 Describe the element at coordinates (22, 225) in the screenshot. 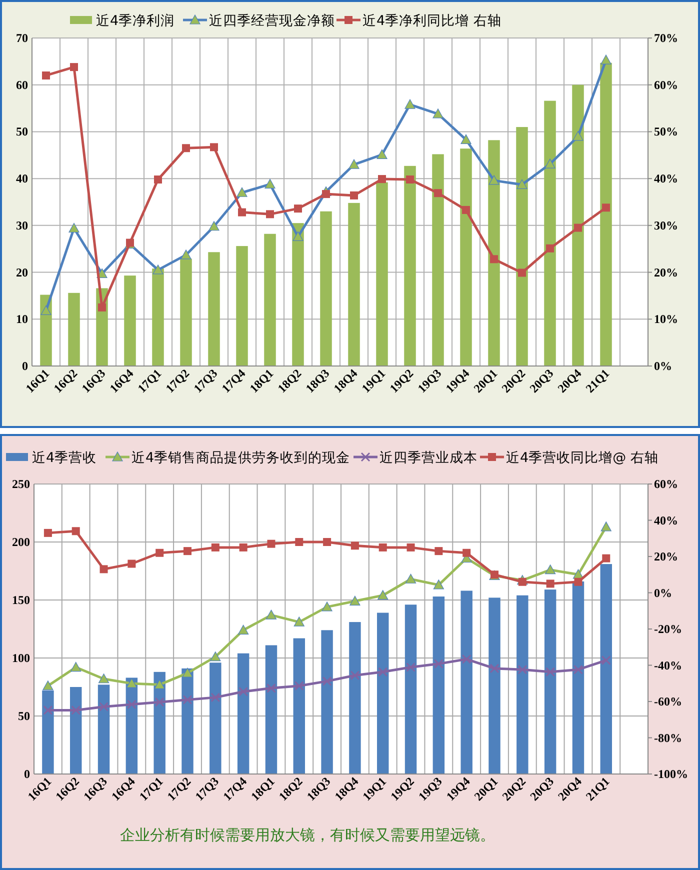

I see `y-tick-label: 30` at that location.